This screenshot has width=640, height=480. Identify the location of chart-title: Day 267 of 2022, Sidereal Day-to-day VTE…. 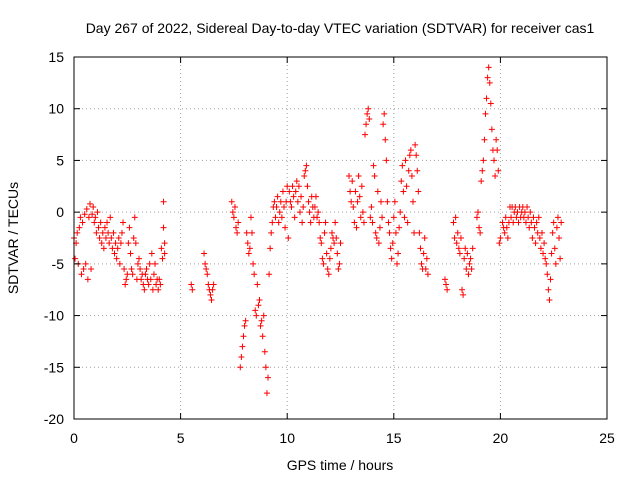
(340, 28).